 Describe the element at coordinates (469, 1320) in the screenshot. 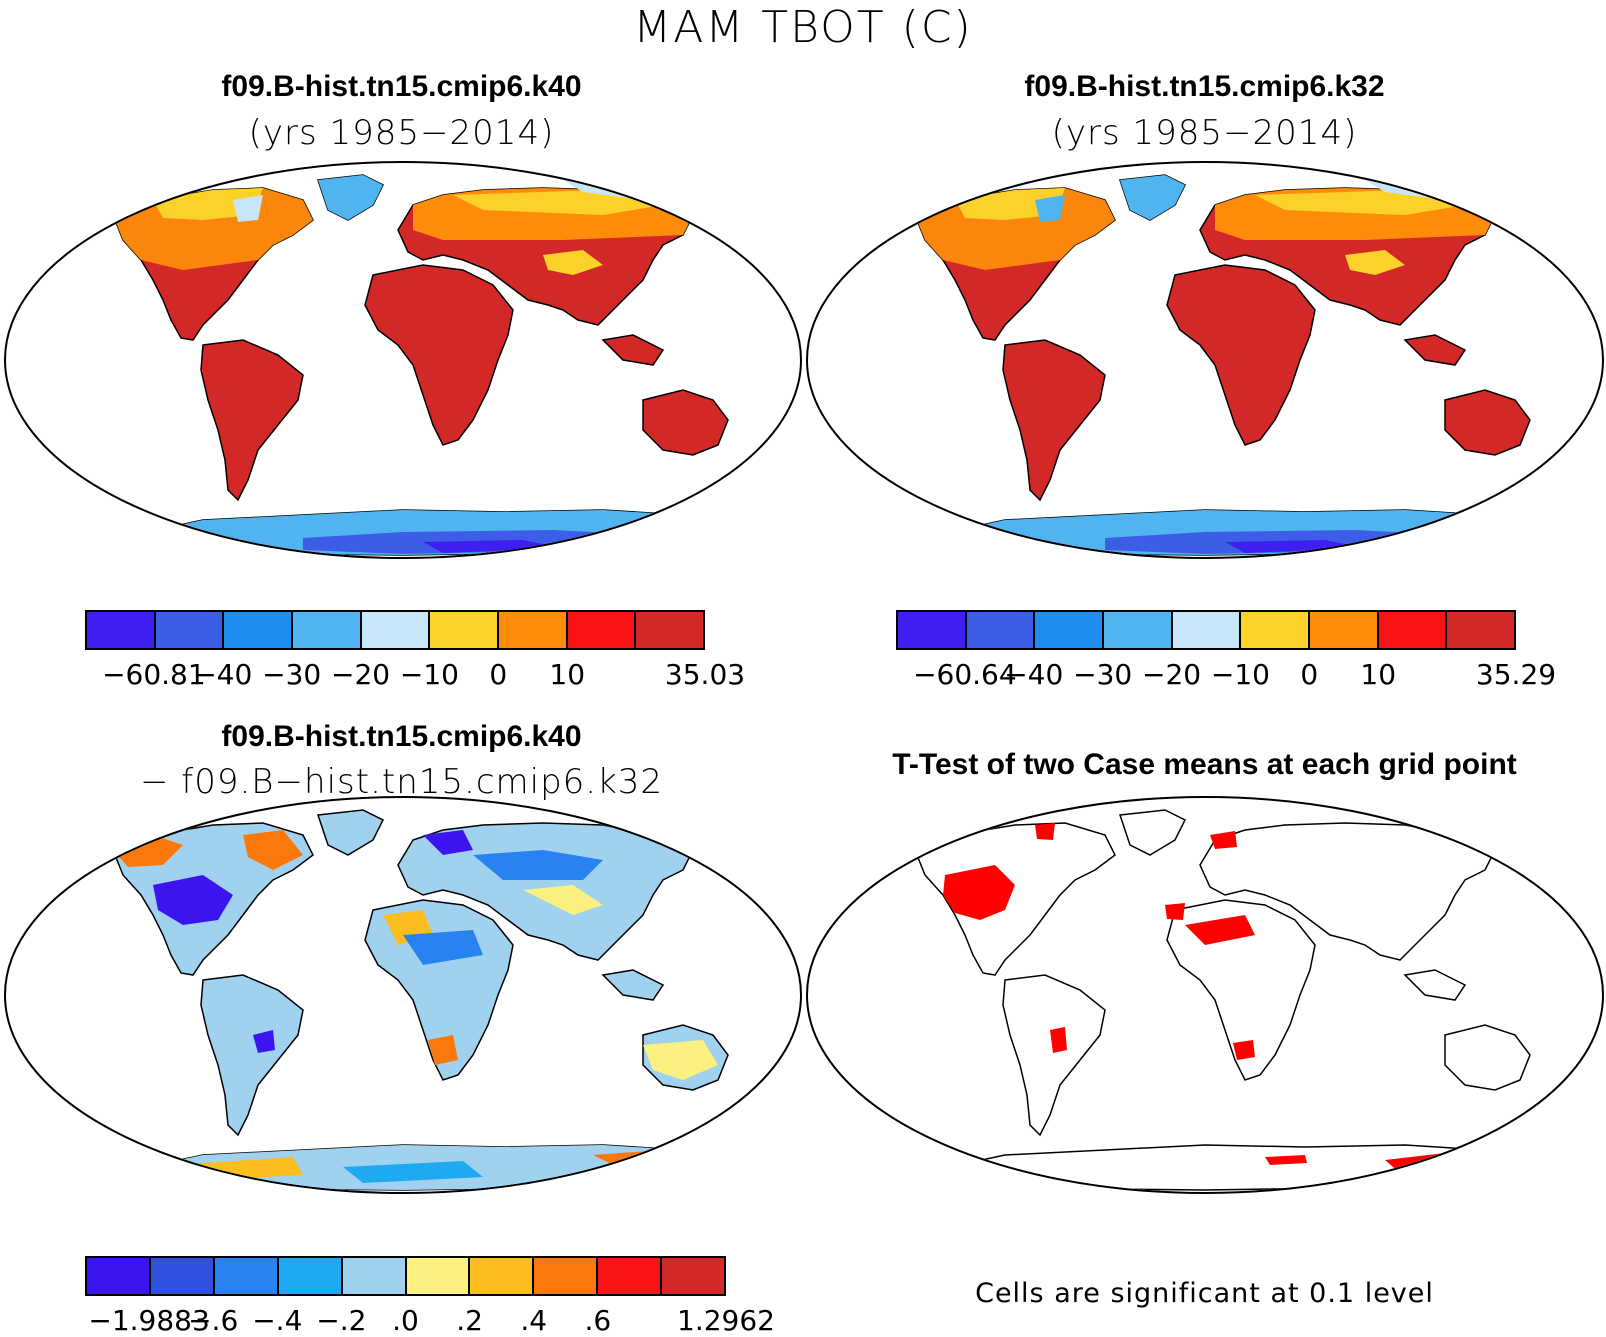

I see `colorbar-label: .2` at that location.